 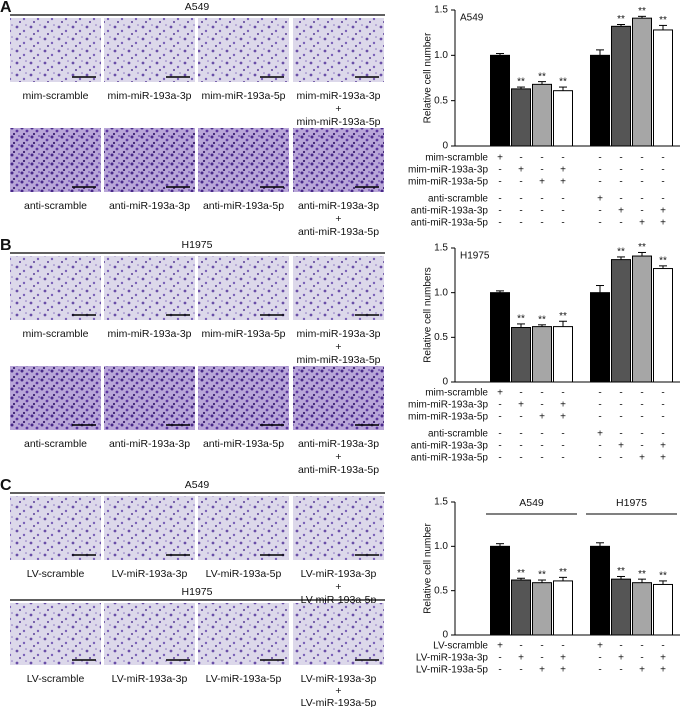 What do you see at coordinates (441, 292) in the screenshot?
I see `y-tick-label: 1.0` at bounding box center [441, 292].